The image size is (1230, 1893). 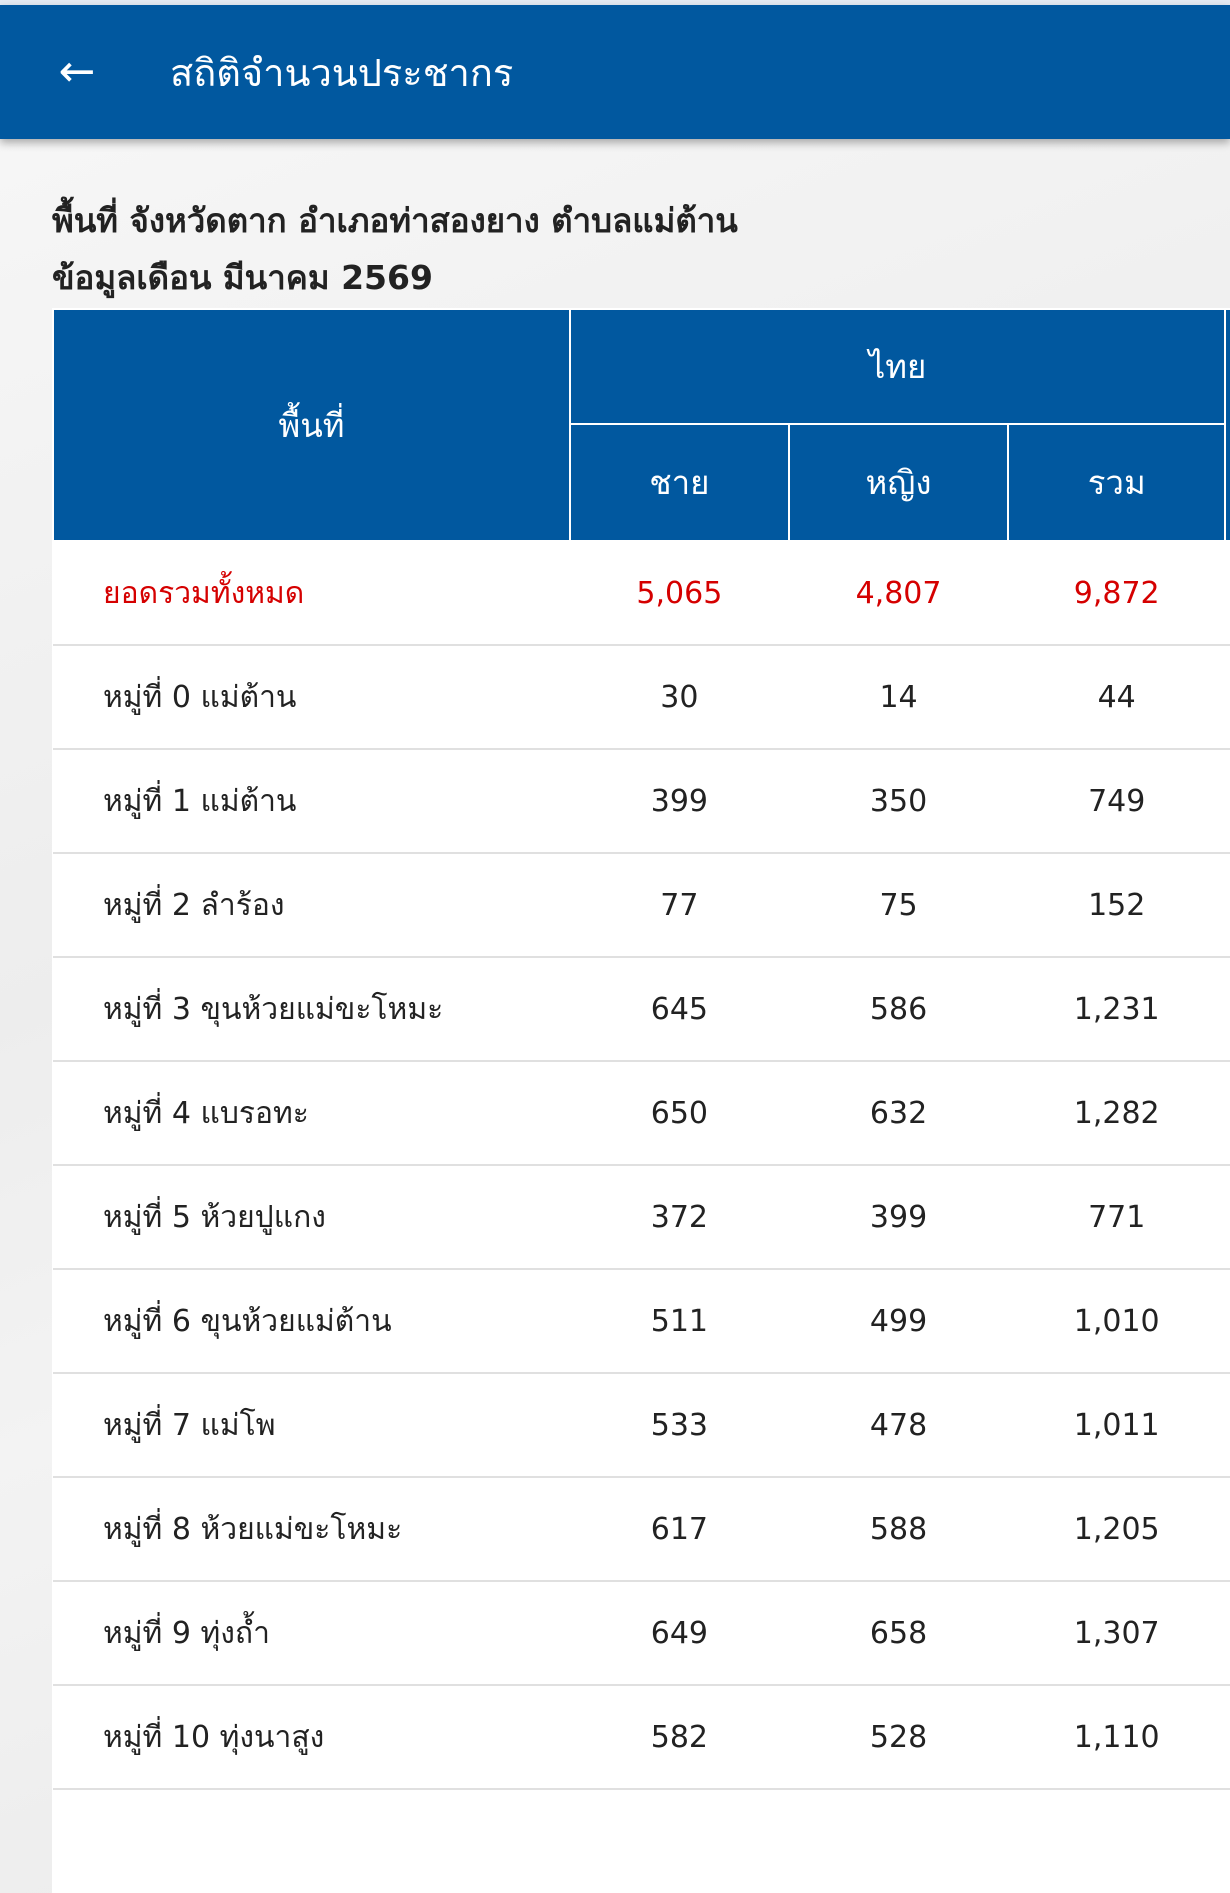 I want to click on row-female: 632, so click(x=898, y=1113).